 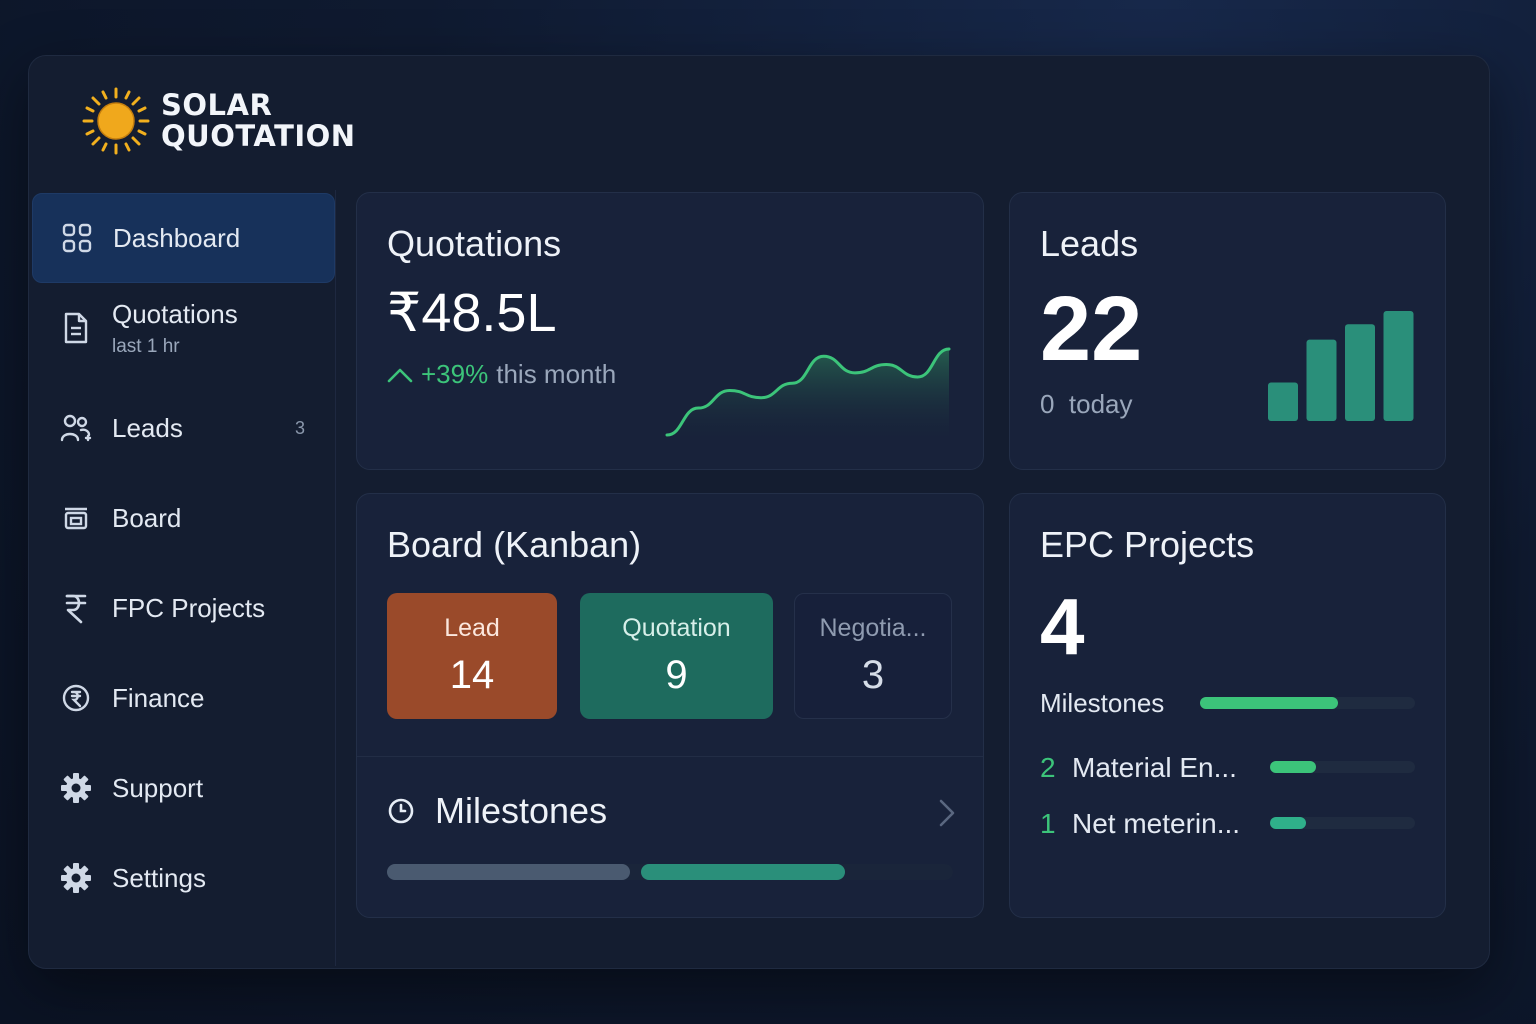 What do you see at coordinates (873, 675) in the screenshot?
I see `kanban-count: 3` at bounding box center [873, 675].